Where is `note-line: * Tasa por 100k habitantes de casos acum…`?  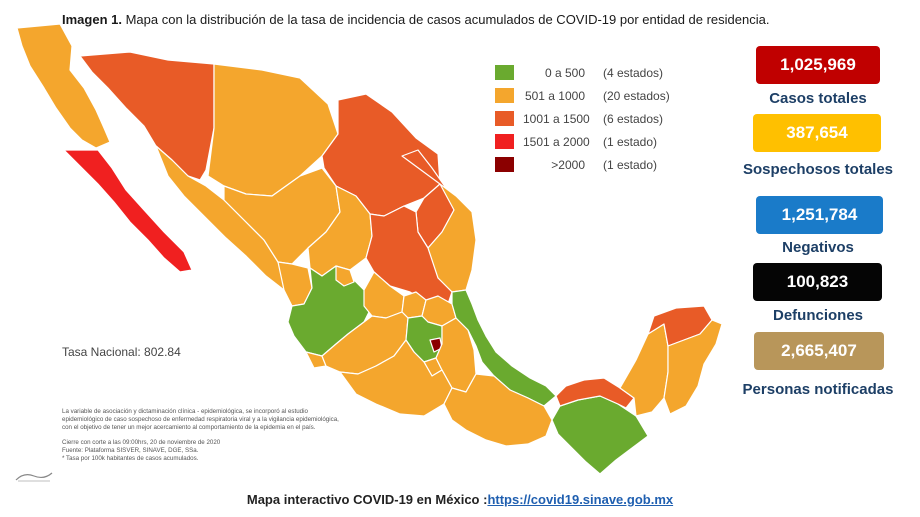 note-line: * Tasa por 100k habitantes de casos acum… is located at coordinates (130, 458).